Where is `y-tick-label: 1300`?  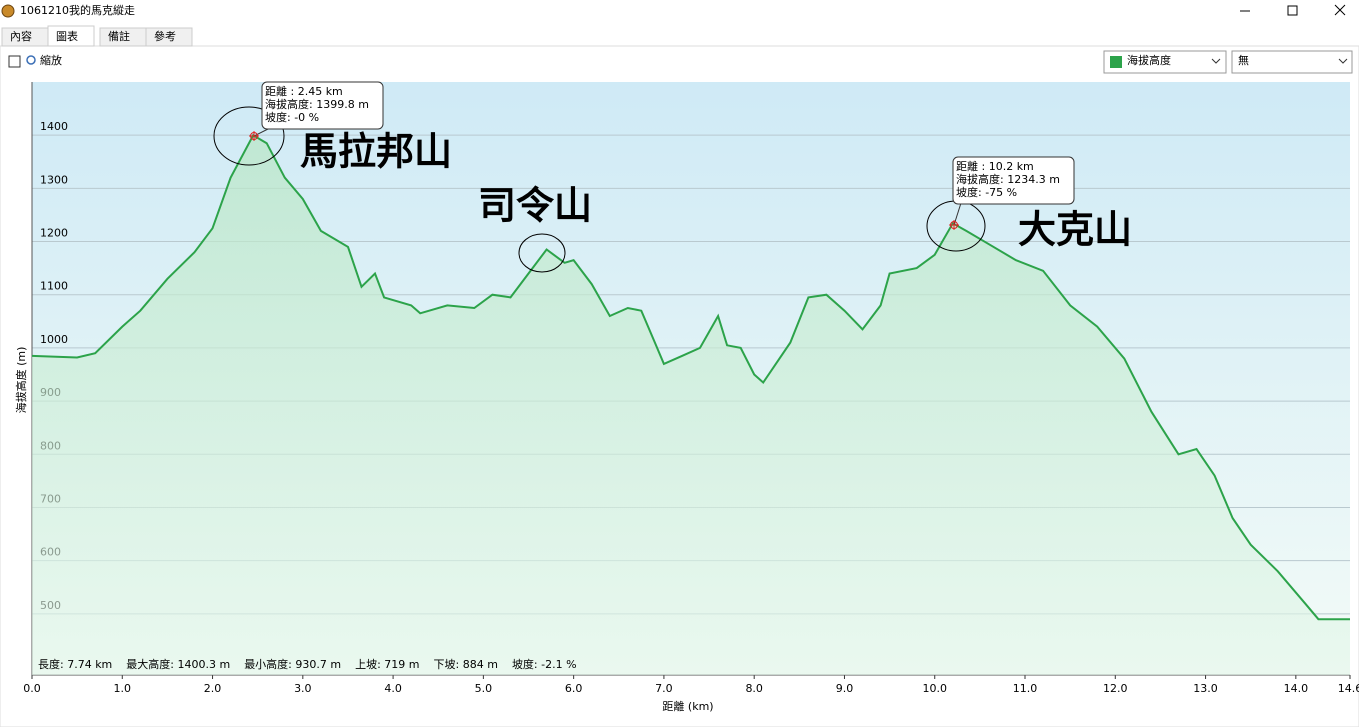 y-tick-label: 1300 is located at coordinates (54, 179).